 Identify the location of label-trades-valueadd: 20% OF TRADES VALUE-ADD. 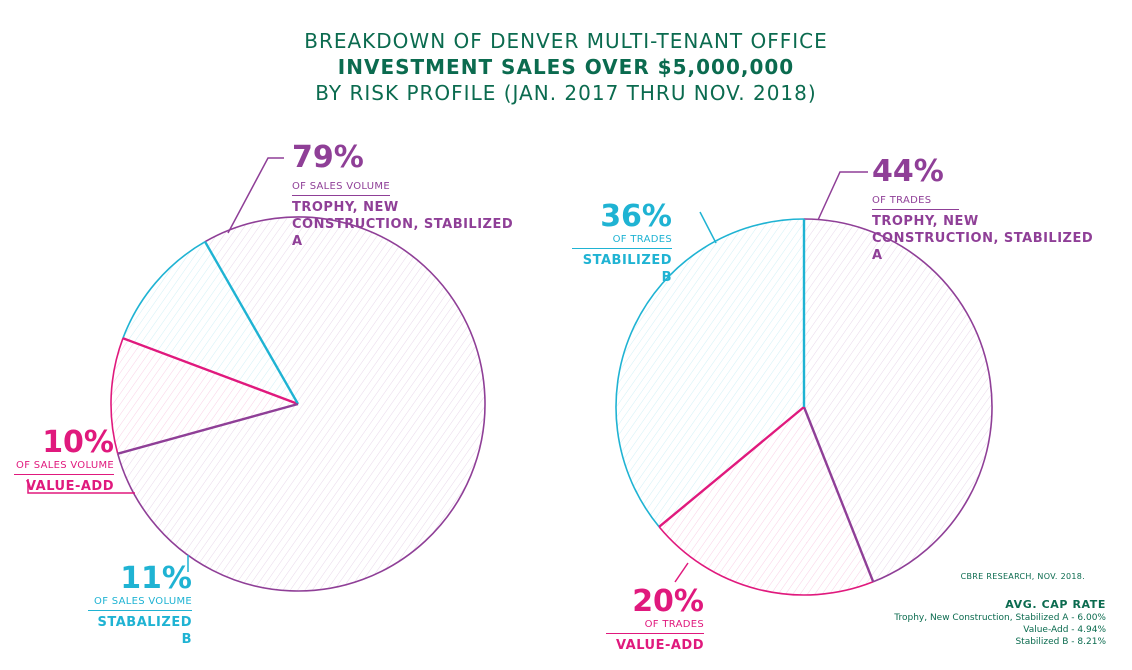
(655, 620).